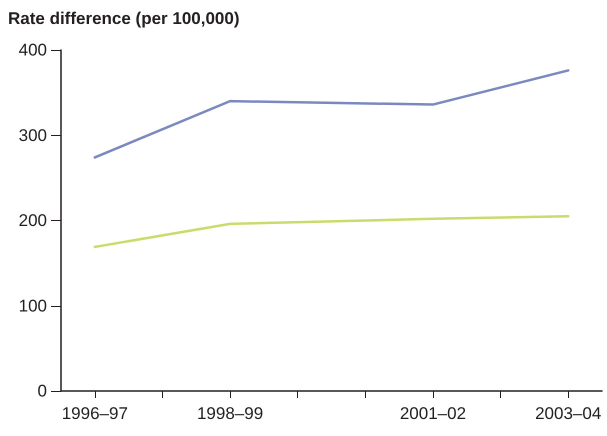 The width and height of the screenshot is (607, 436). I want to click on x-tick-label: 1998–99, so click(230, 413).